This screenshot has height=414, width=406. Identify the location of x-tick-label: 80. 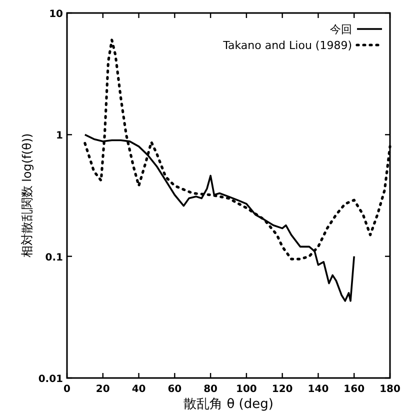
(211, 389).